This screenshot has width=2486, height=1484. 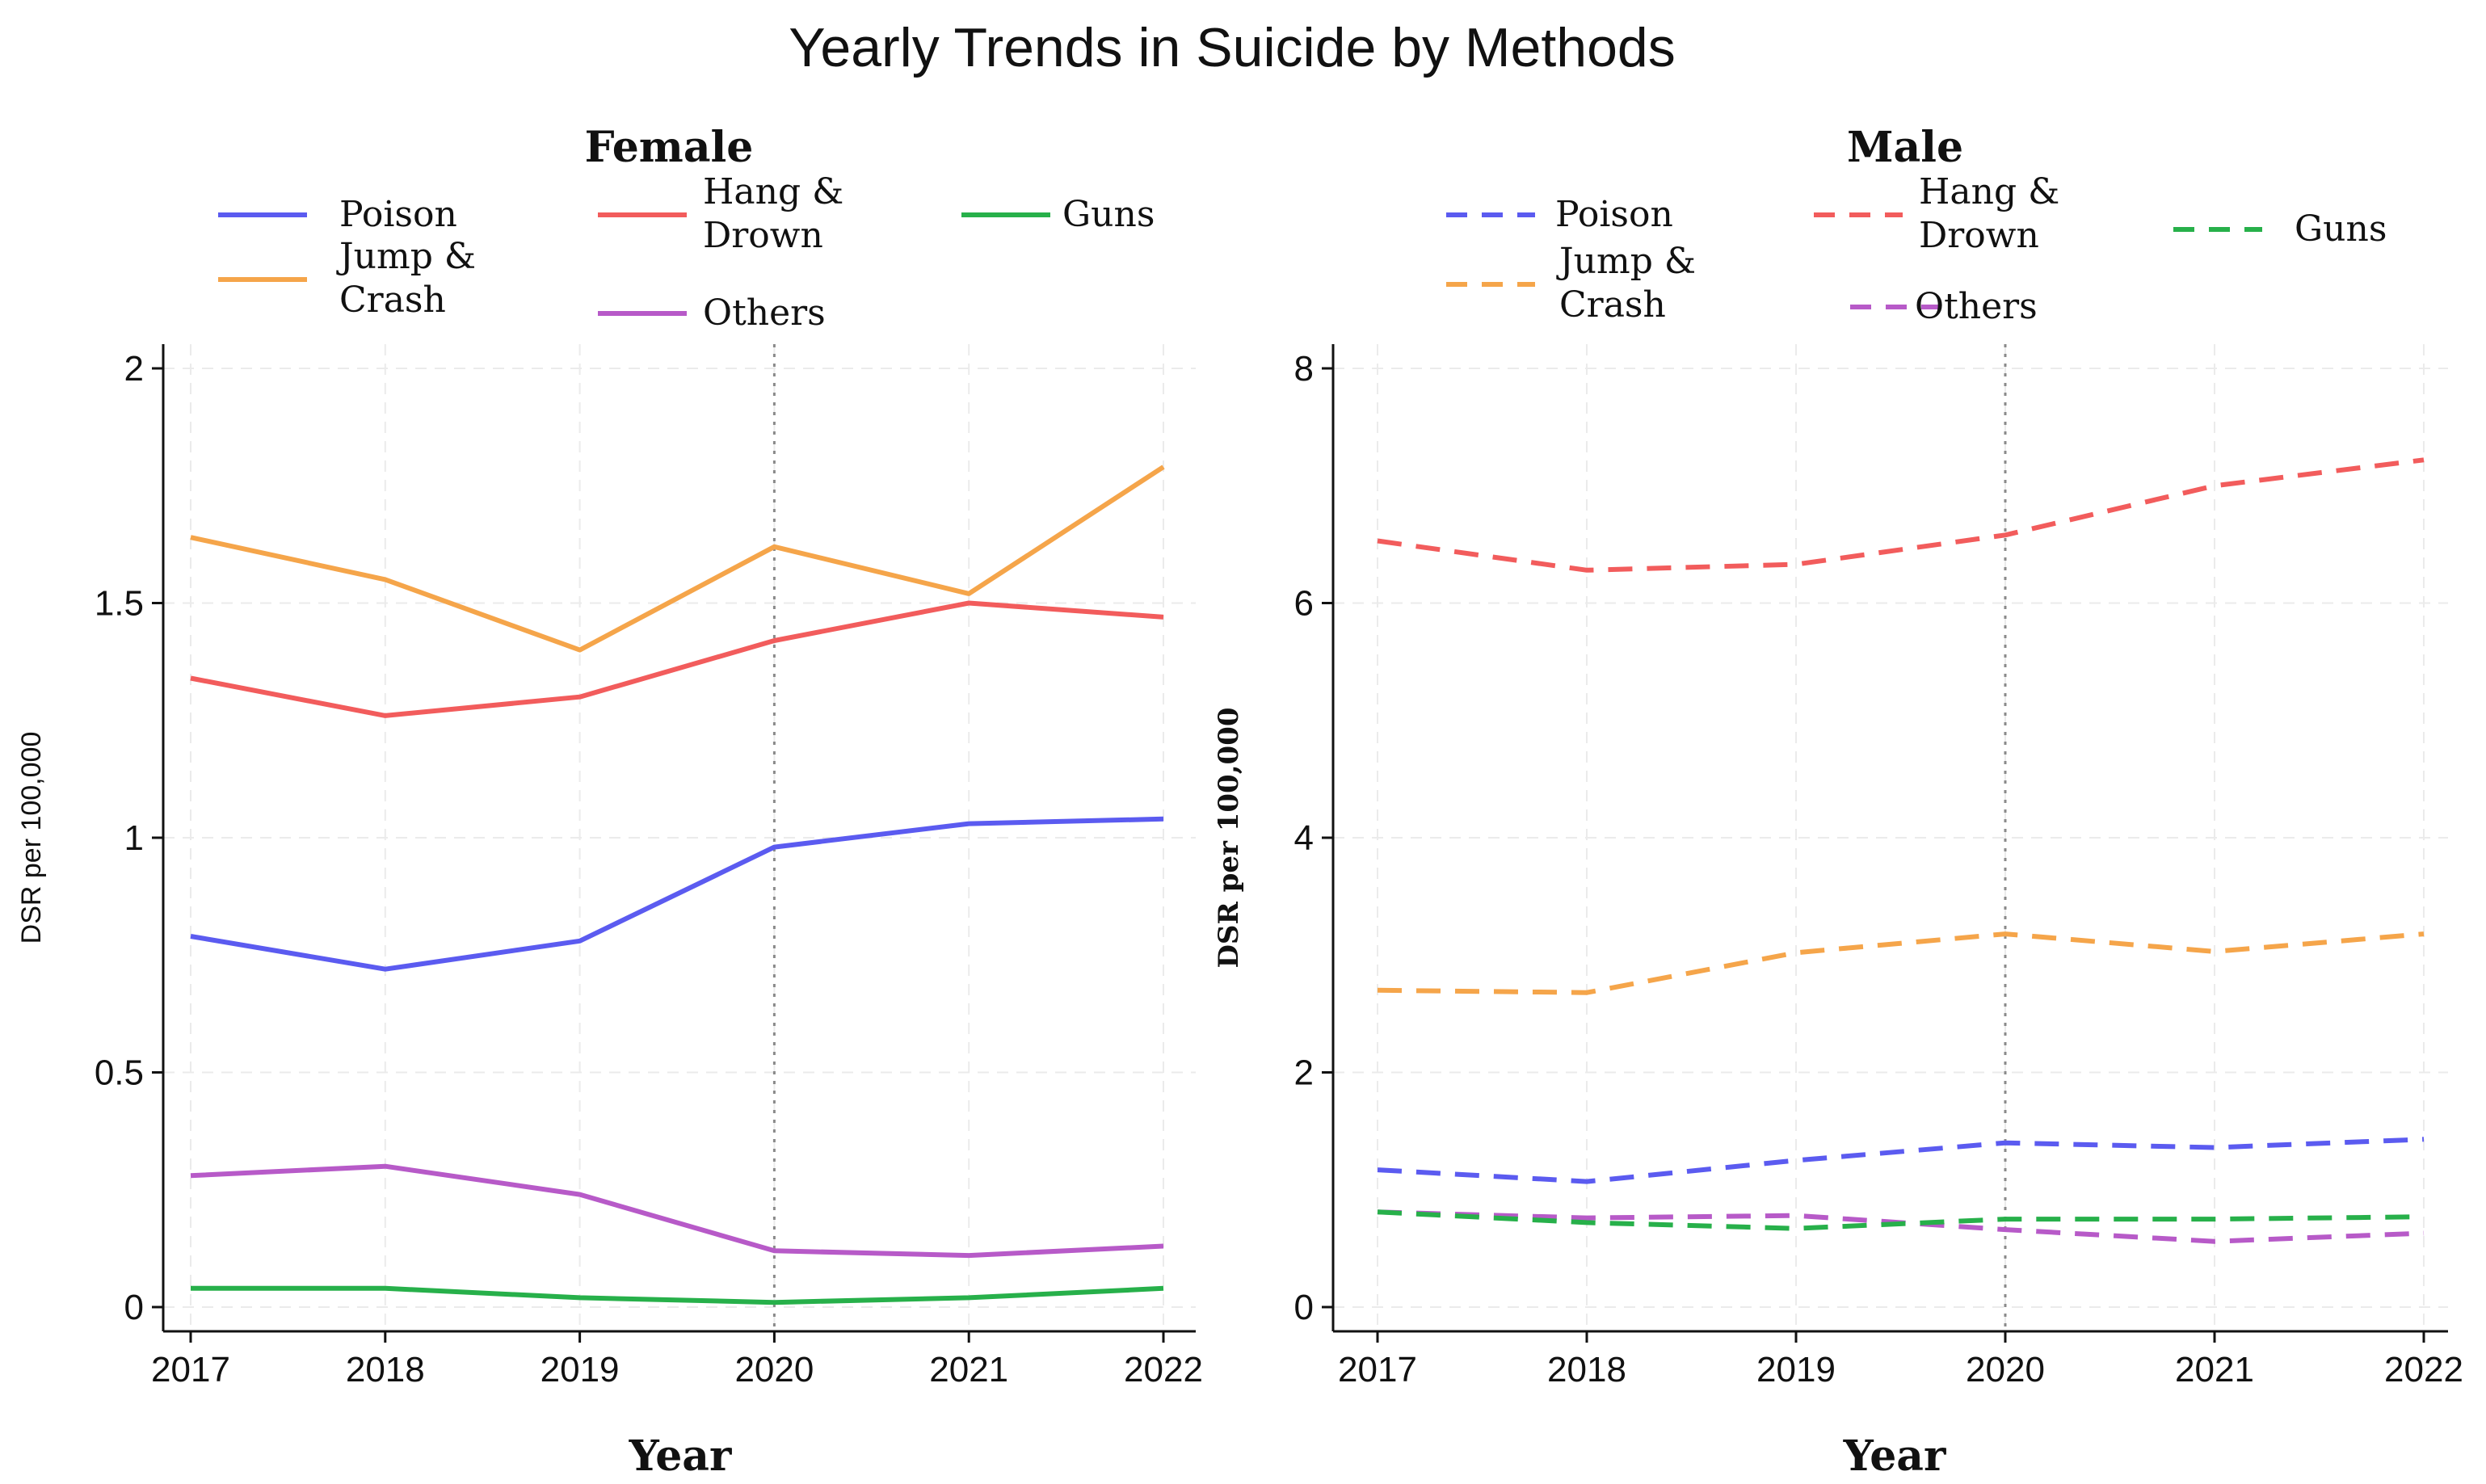 I want to click on female-panel-title: Female, so click(x=669, y=147).